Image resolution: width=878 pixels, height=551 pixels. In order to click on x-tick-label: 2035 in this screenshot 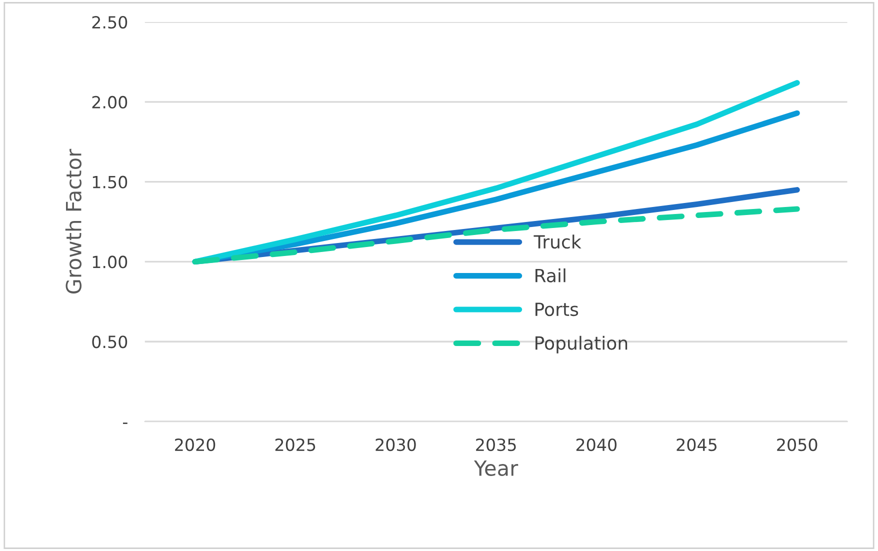, I will do `click(496, 445)`.